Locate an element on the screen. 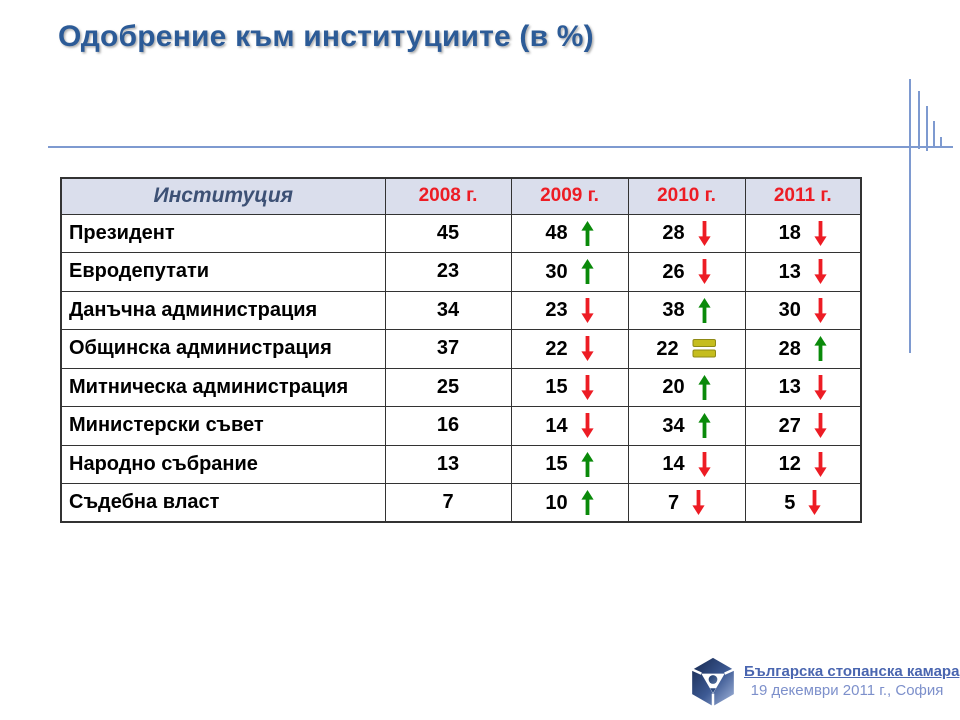 Image resolution: width=960 pixels, height=720 pixels. institution-cell: Митническа администрация is located at coordinates (223, 387).